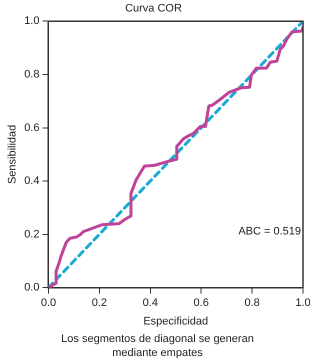 The image size is (315, 364). What do you see at coordinates (100, 303) in the screenshot?
I see `x-tick-label: 0.2` at bounding box center [100, 303].